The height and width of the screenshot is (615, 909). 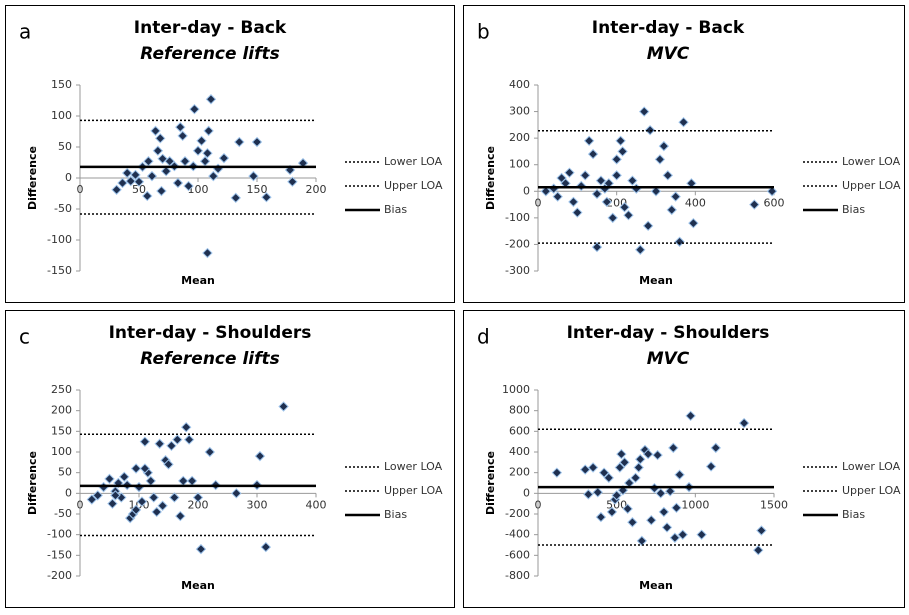 I want to click on y-tick-label: -50, so click(x=63, y=513).